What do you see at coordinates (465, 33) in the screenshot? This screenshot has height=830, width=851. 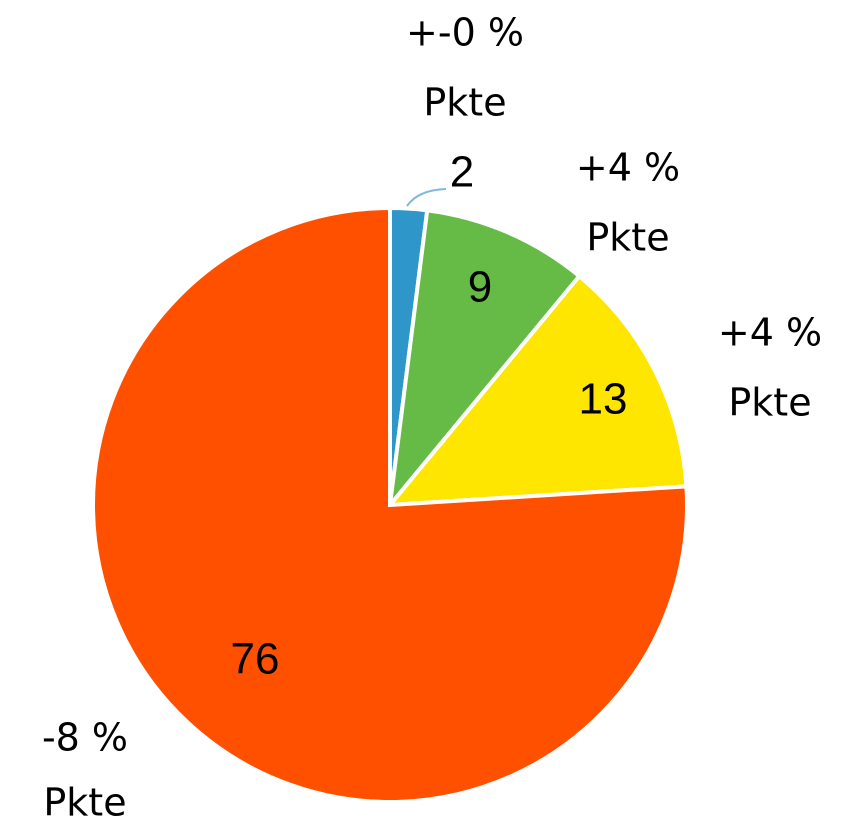 I see `annotation: +-0 %` at bounding box center [465, 33].